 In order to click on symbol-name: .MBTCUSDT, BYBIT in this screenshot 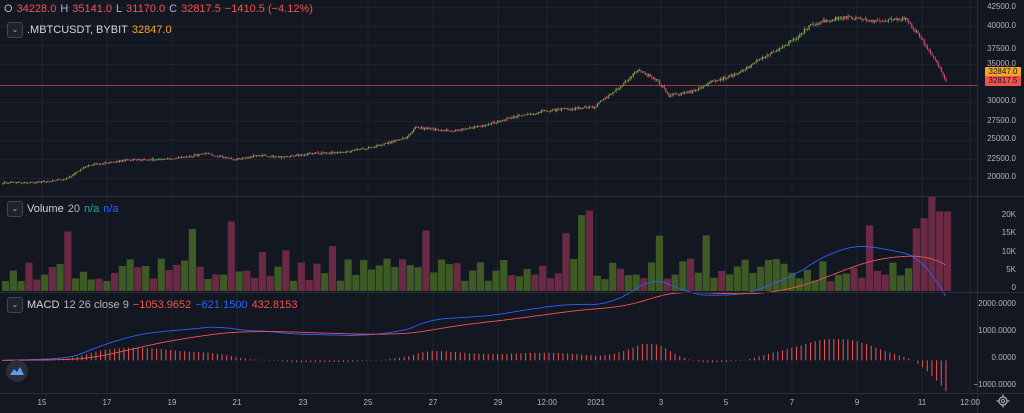, I will do `click(77, 30)`.